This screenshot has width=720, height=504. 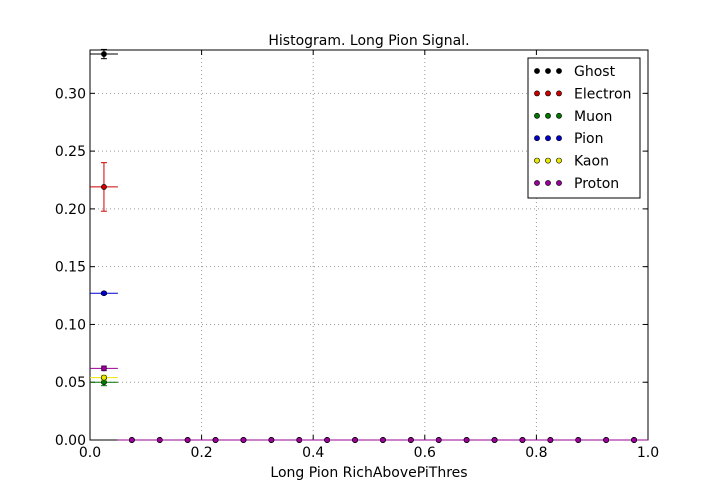 What do you see at coordinates (70, 94) in the screenshot?
I see `y-tick-label: 0.30` at bounding box center [70, 94].